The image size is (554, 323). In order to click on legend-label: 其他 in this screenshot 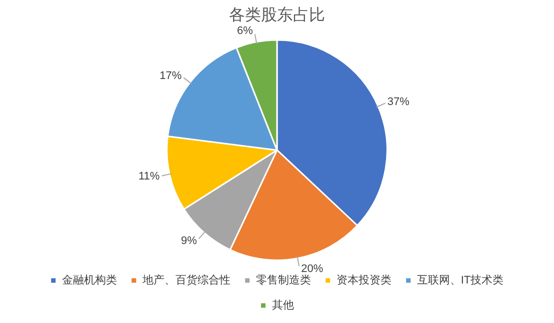, I will do `click(283, 305)`.